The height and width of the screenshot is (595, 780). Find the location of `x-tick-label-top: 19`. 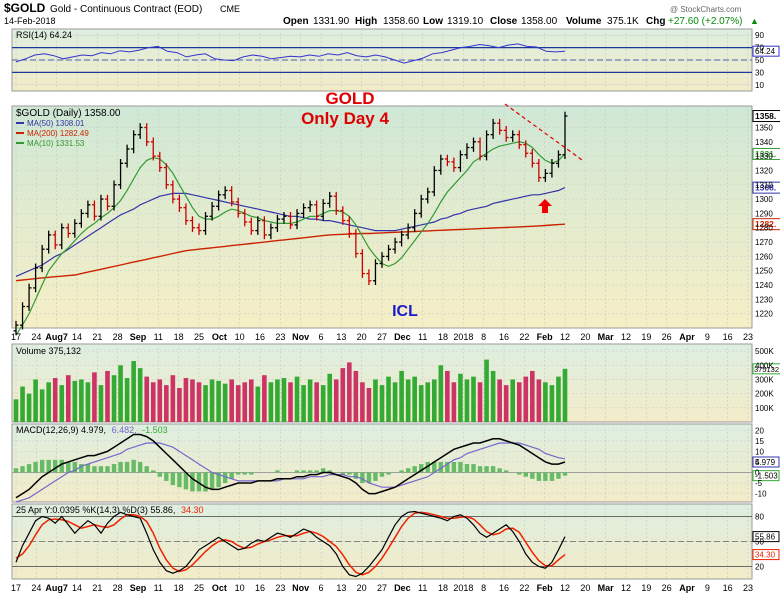

x-tick-label-top: 19 is located at coordinates (646, 337).